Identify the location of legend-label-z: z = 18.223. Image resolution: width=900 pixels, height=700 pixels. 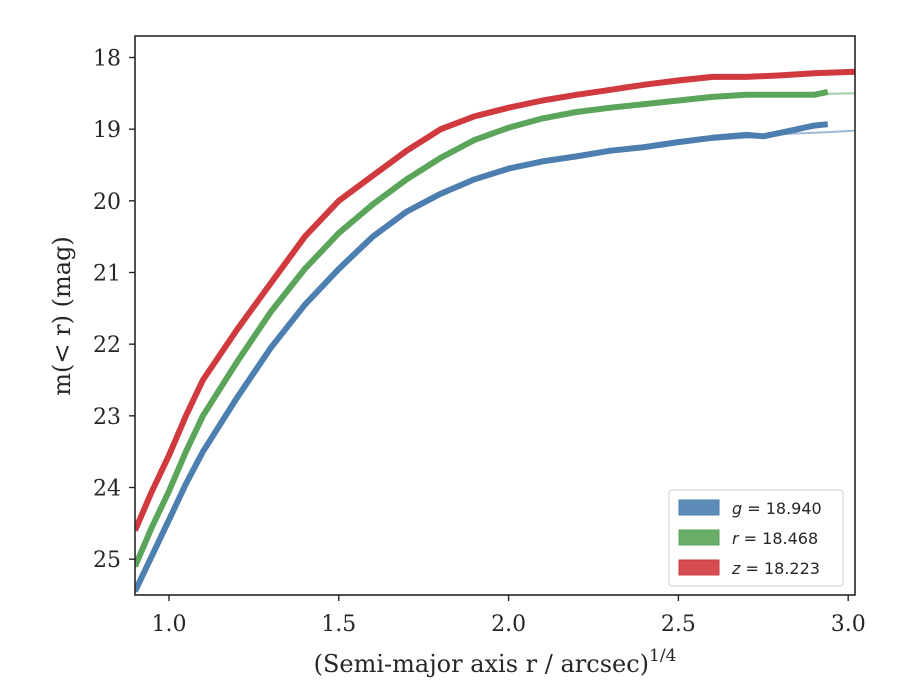
(775, 568).